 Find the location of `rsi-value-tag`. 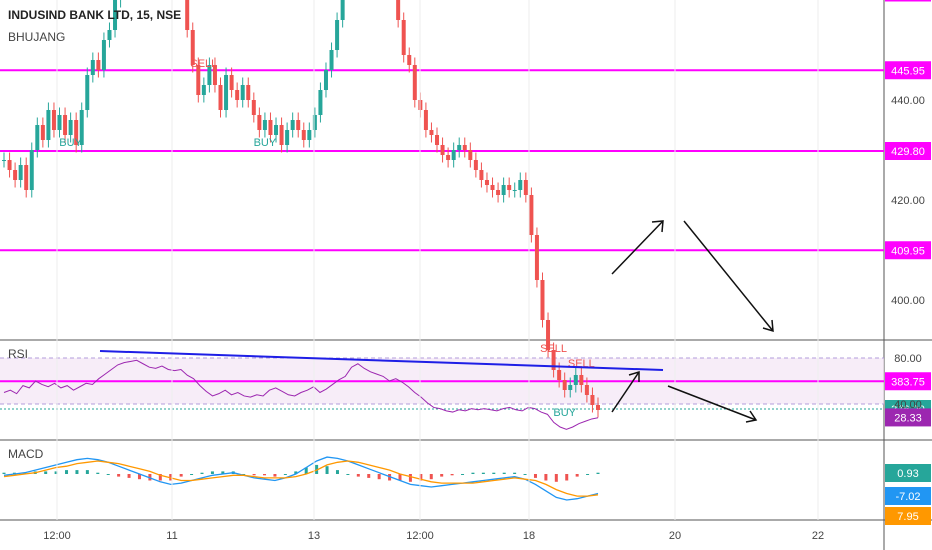

rsi-value-tag is located at coordinates (908, 417).